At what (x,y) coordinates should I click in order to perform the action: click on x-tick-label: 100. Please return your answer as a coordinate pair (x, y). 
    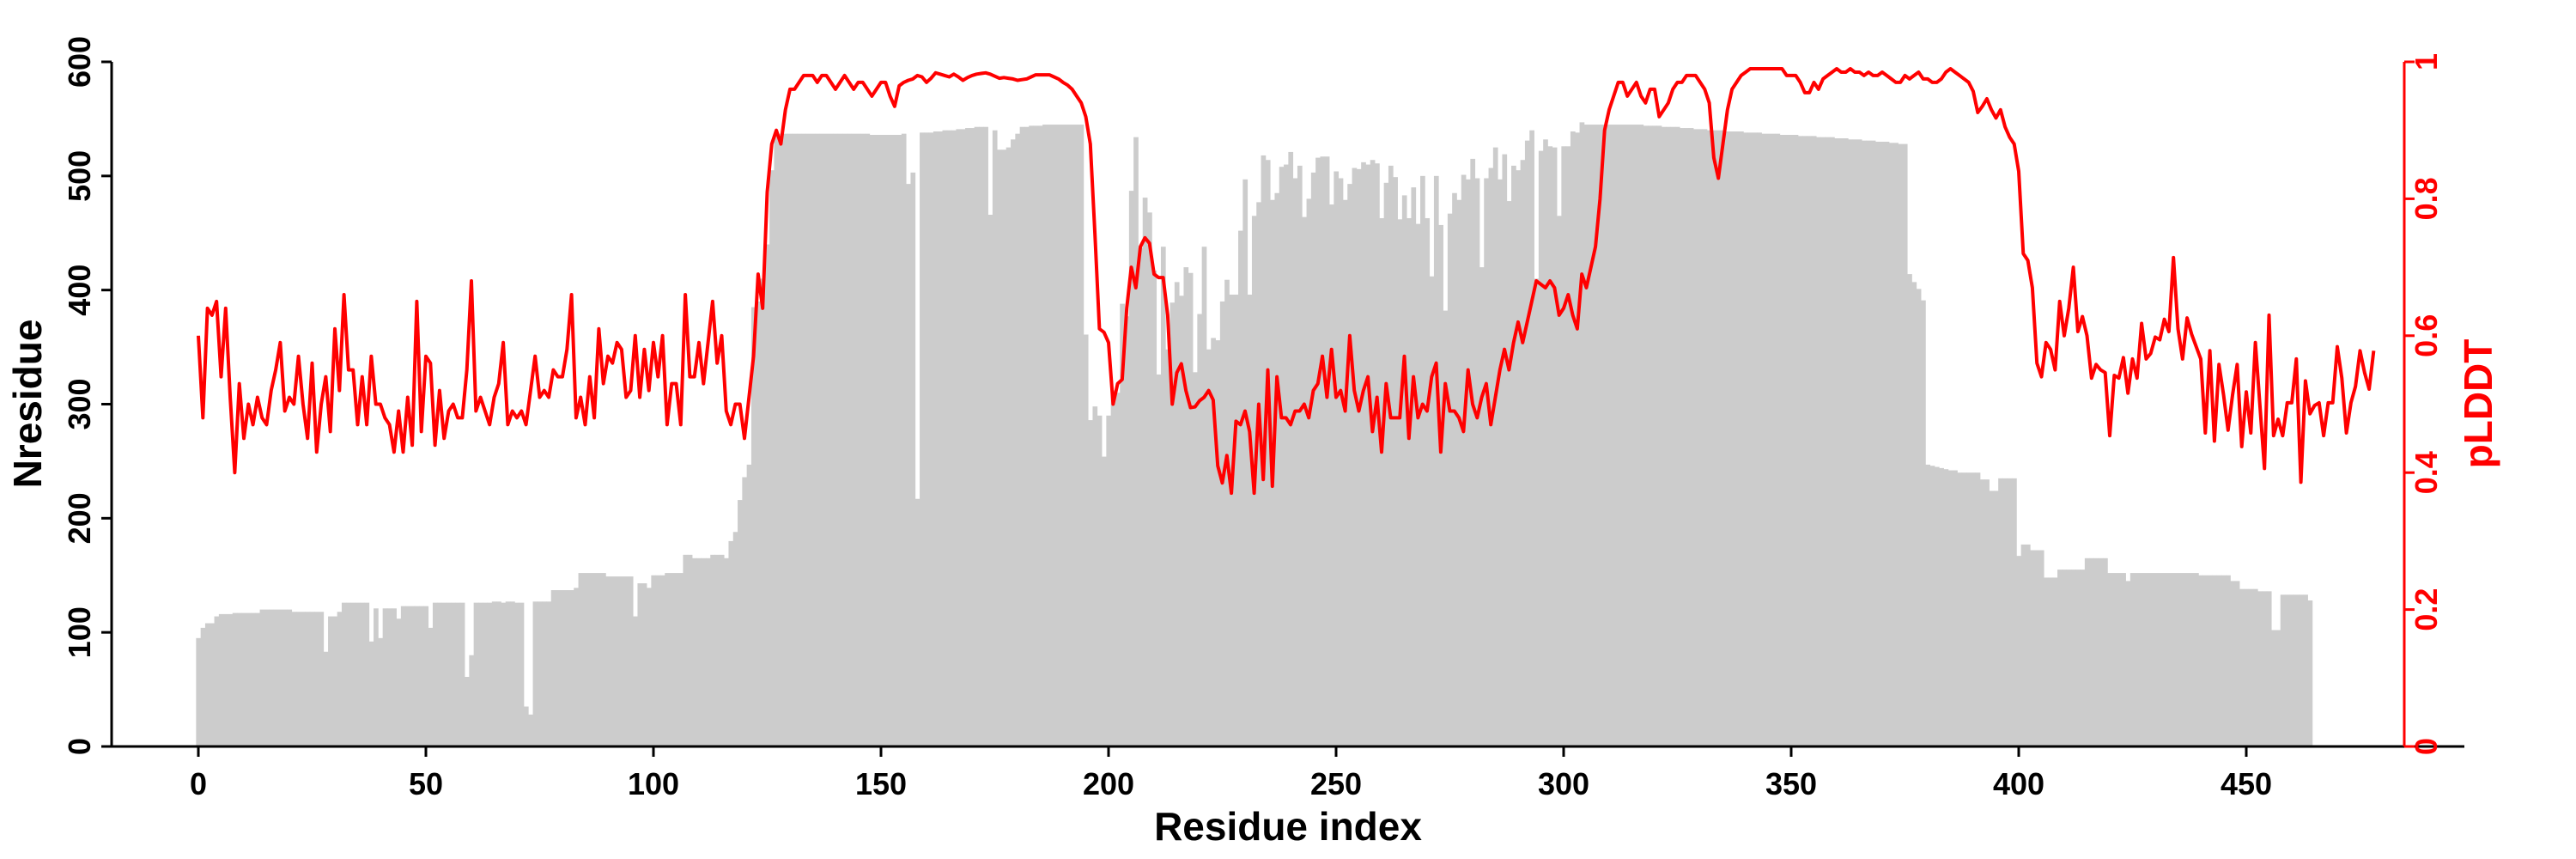
    Looking at the image, I should click on (653, 783).